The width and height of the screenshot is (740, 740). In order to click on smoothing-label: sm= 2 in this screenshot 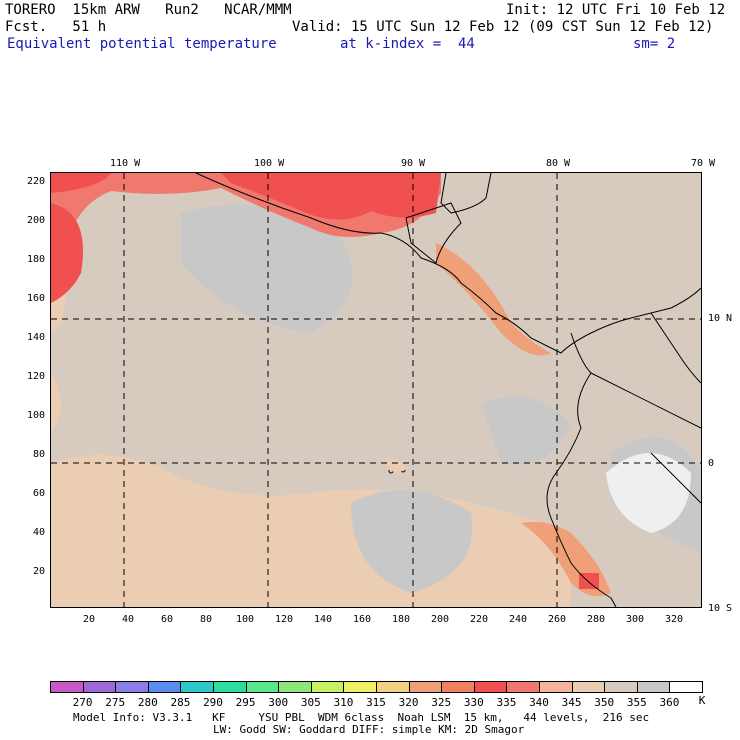, I will do `click(654, 44)`.